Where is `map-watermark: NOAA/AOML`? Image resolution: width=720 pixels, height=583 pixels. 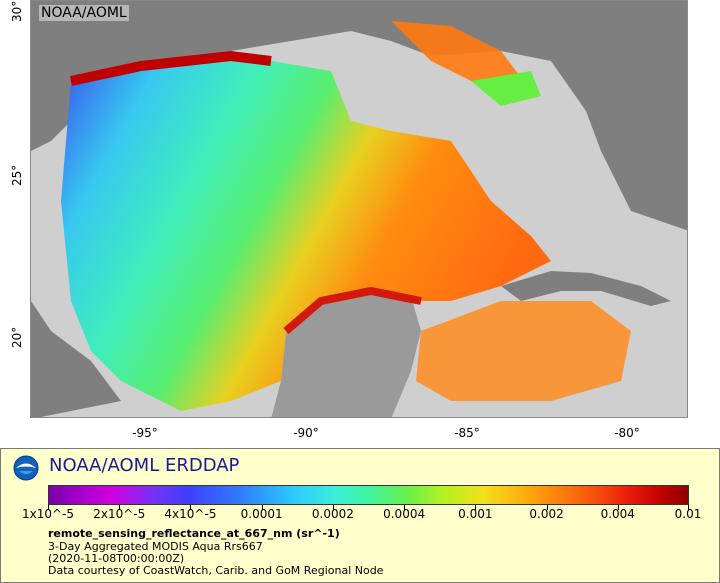 map-watermark: NOAA/AOML is located at coordinates (84, 13).